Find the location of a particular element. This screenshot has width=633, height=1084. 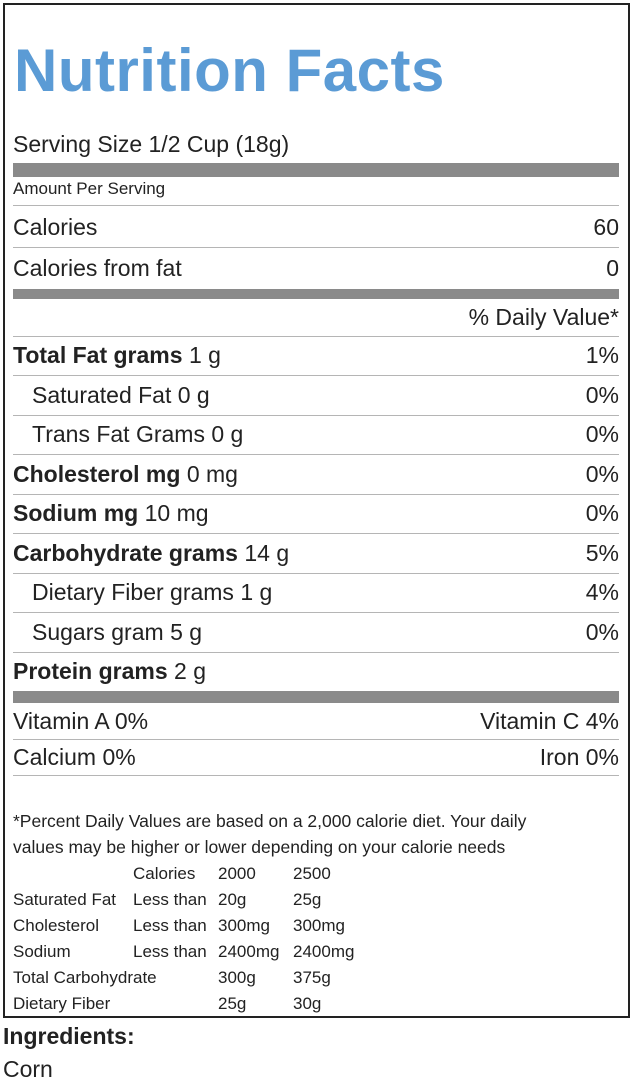

nutrient-name: Sugars gram is located at coordinates (98, 631).